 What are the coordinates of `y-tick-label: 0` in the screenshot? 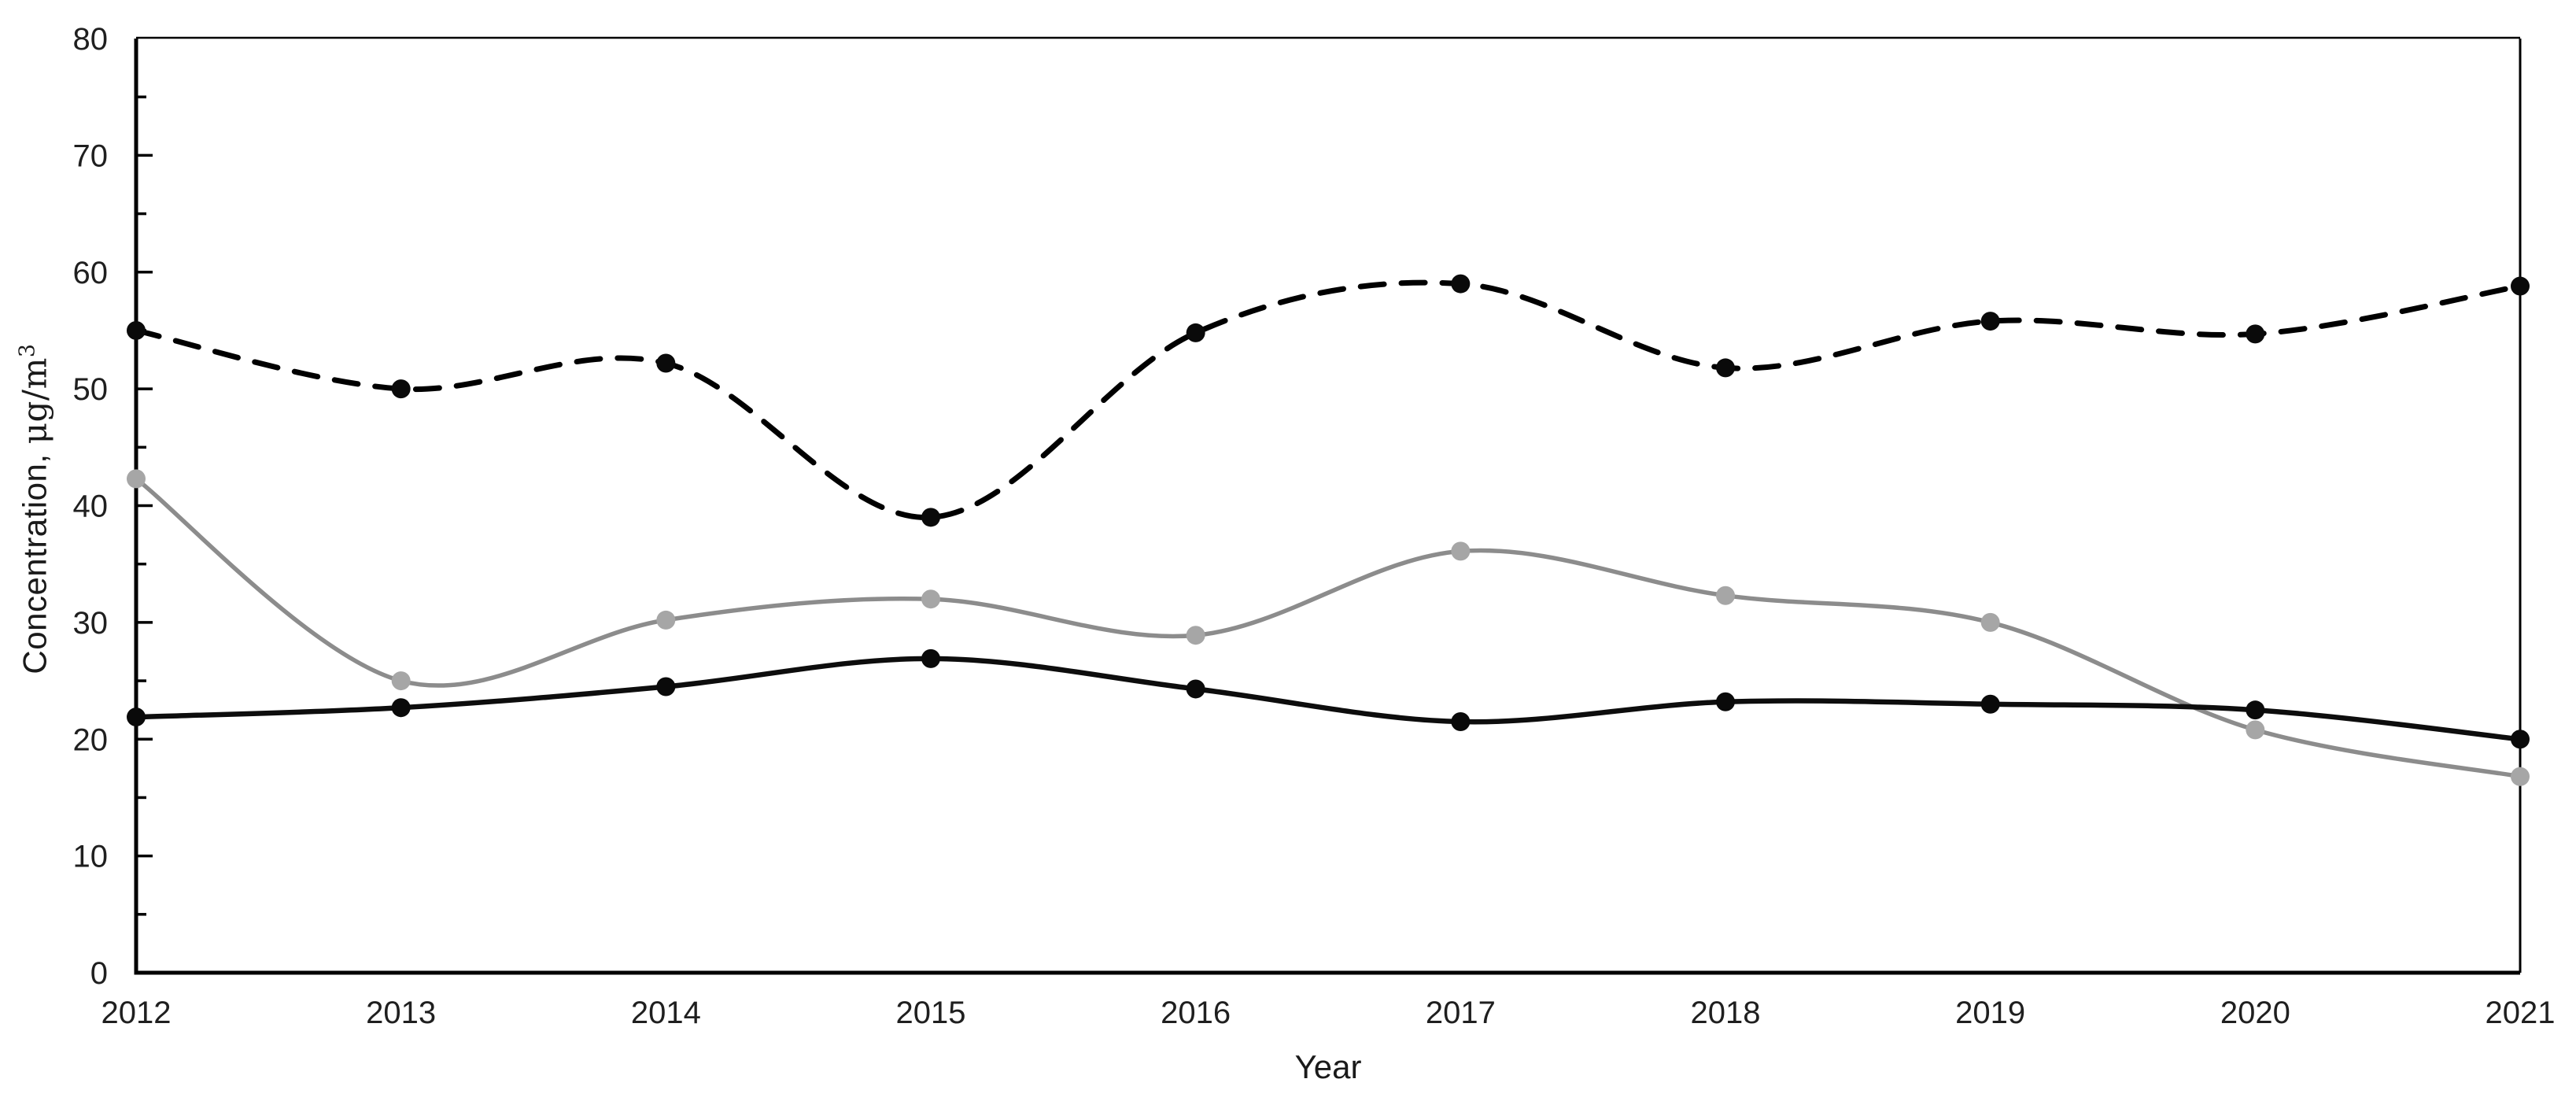 It's located at (99, 973).